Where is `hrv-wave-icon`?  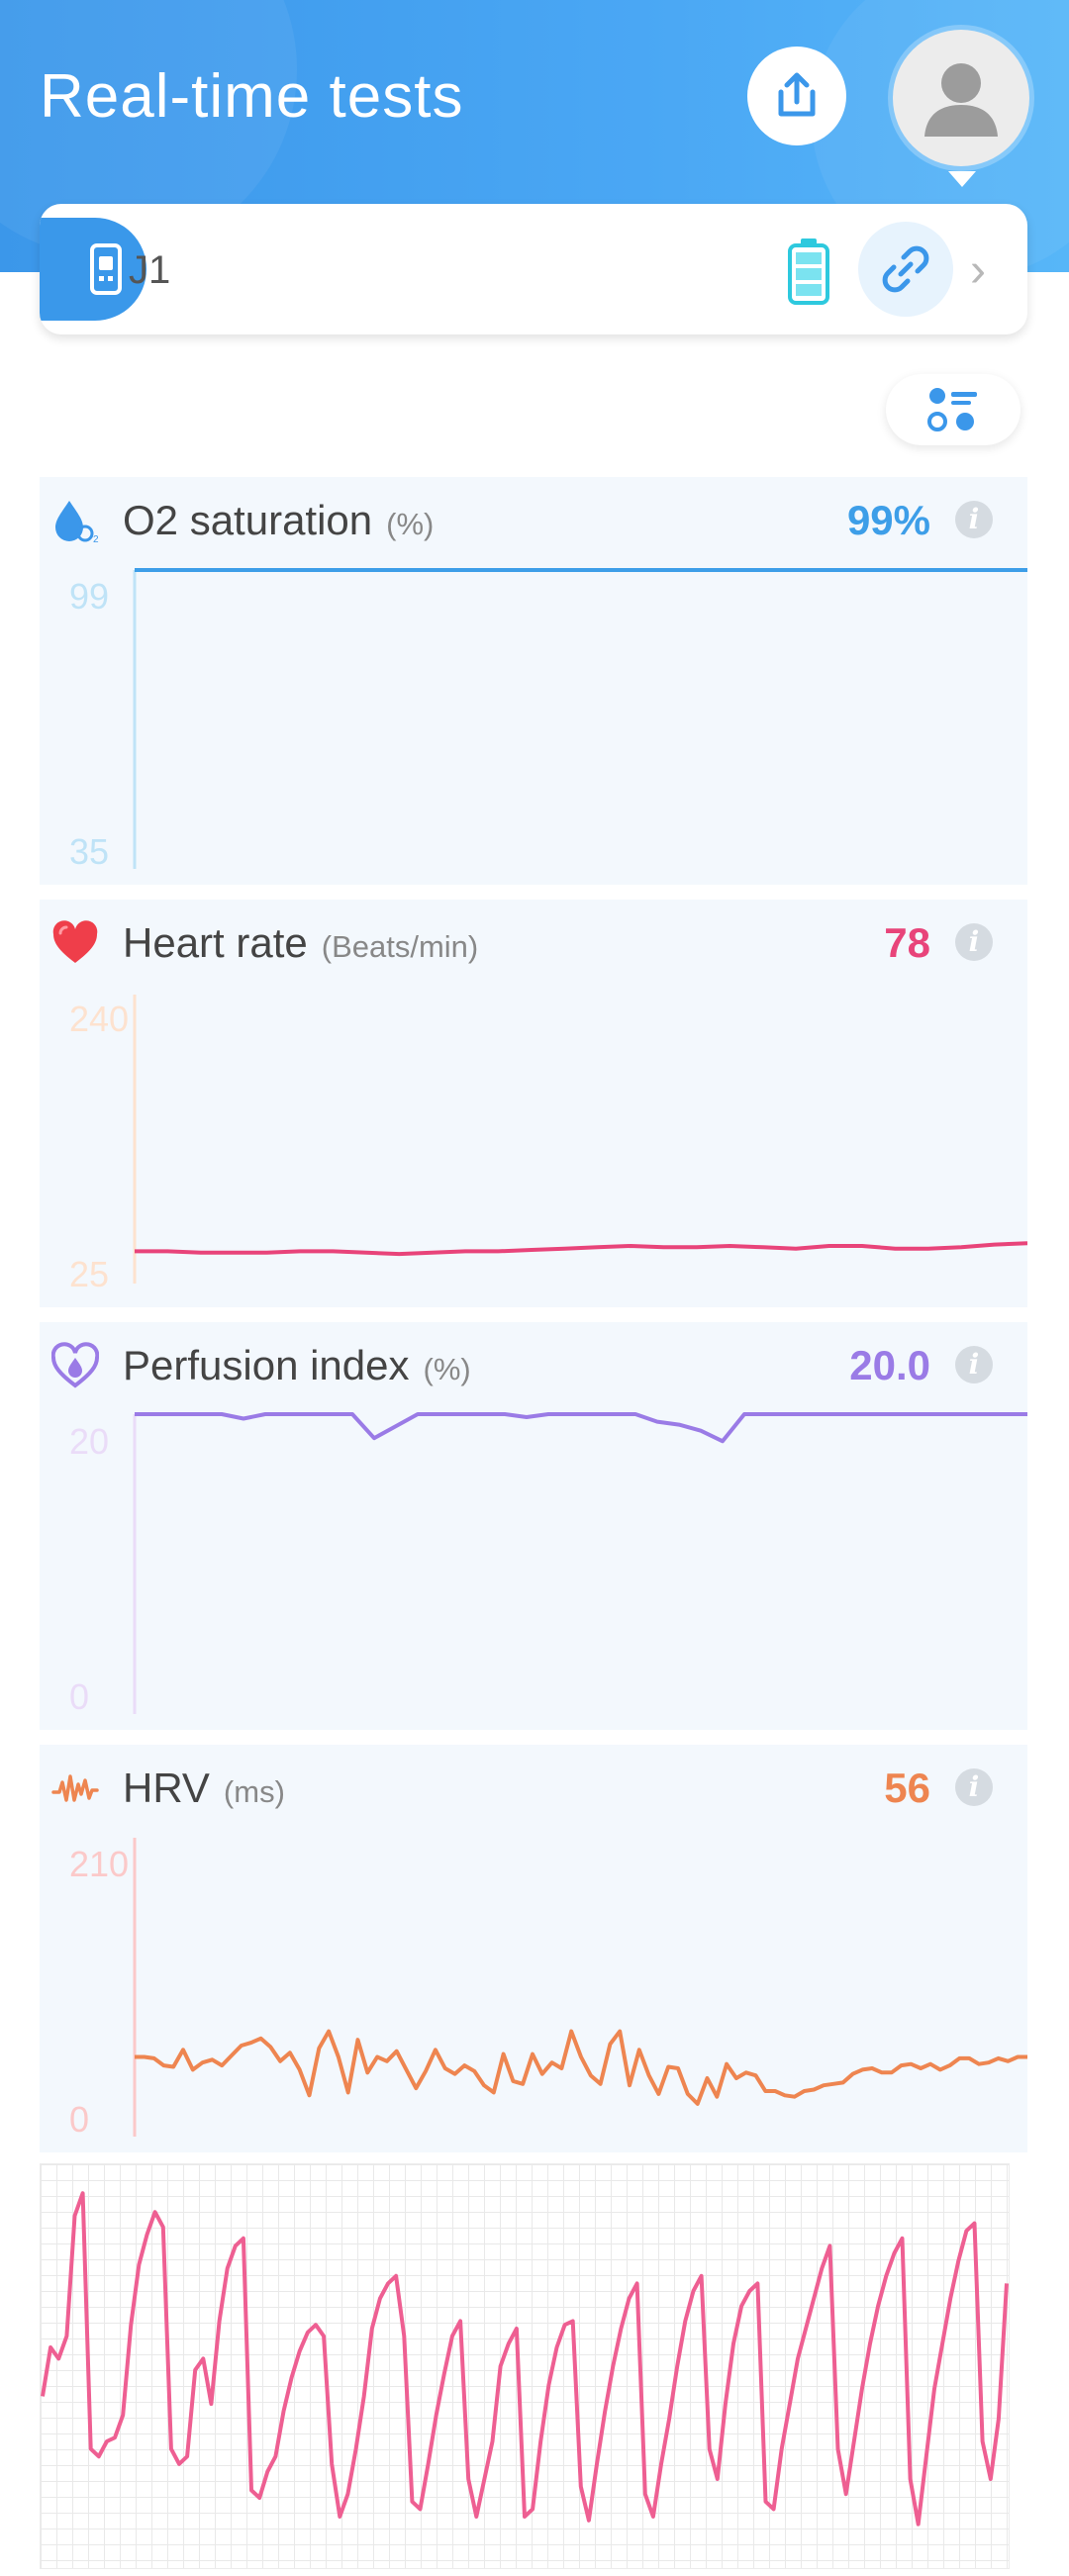 hrv-wave-icon is located at coordinates (75, 1788).